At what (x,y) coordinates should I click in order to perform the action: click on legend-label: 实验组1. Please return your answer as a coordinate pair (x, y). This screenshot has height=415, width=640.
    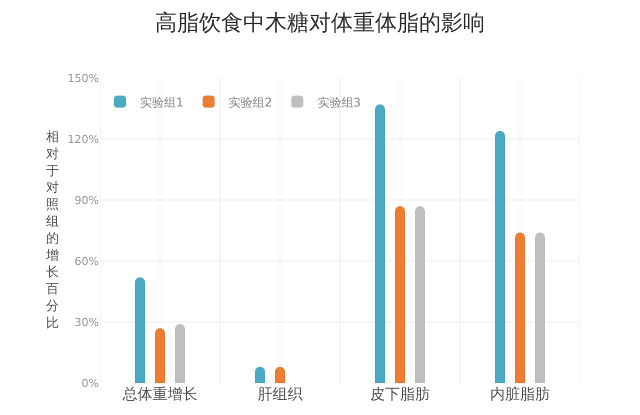
    Looking at the image, I should click on (162, 102).